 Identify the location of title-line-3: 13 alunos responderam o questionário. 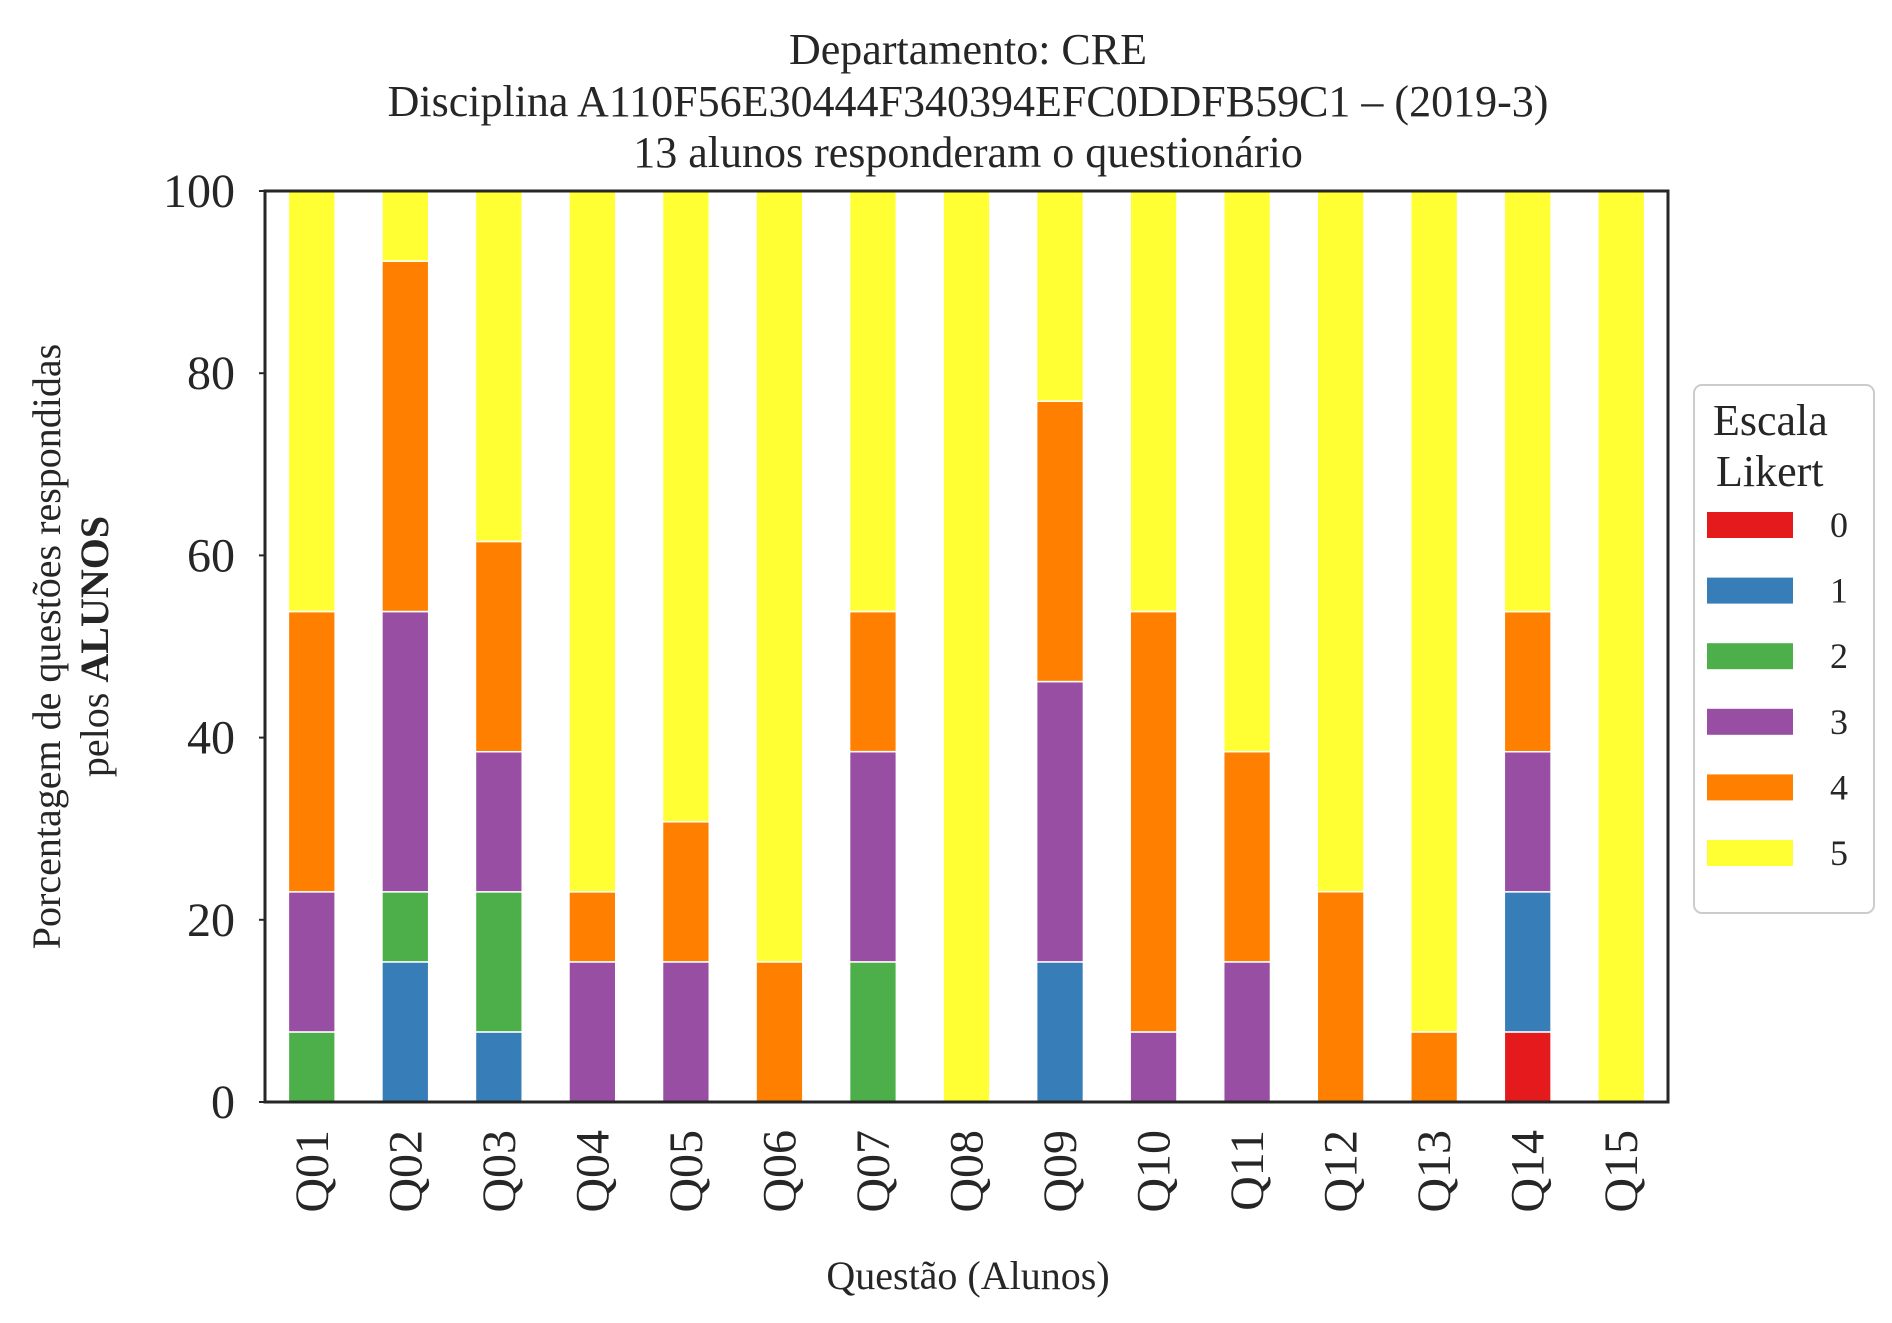
(968, 152).